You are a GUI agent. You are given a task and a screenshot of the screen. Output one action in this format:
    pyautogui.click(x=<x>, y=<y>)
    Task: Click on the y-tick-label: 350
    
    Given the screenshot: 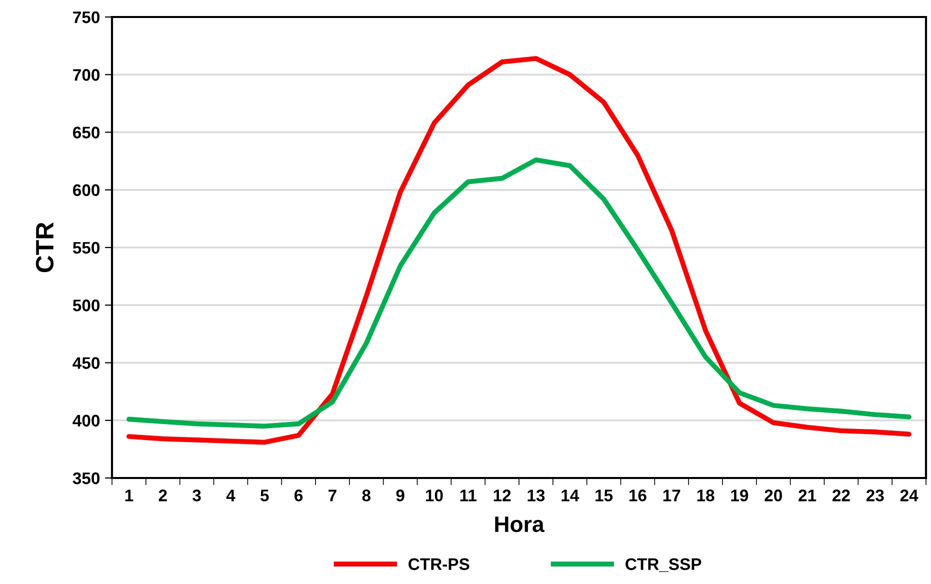 What is the action you would take?
    pyautogui.click(x=86, y=478)
    